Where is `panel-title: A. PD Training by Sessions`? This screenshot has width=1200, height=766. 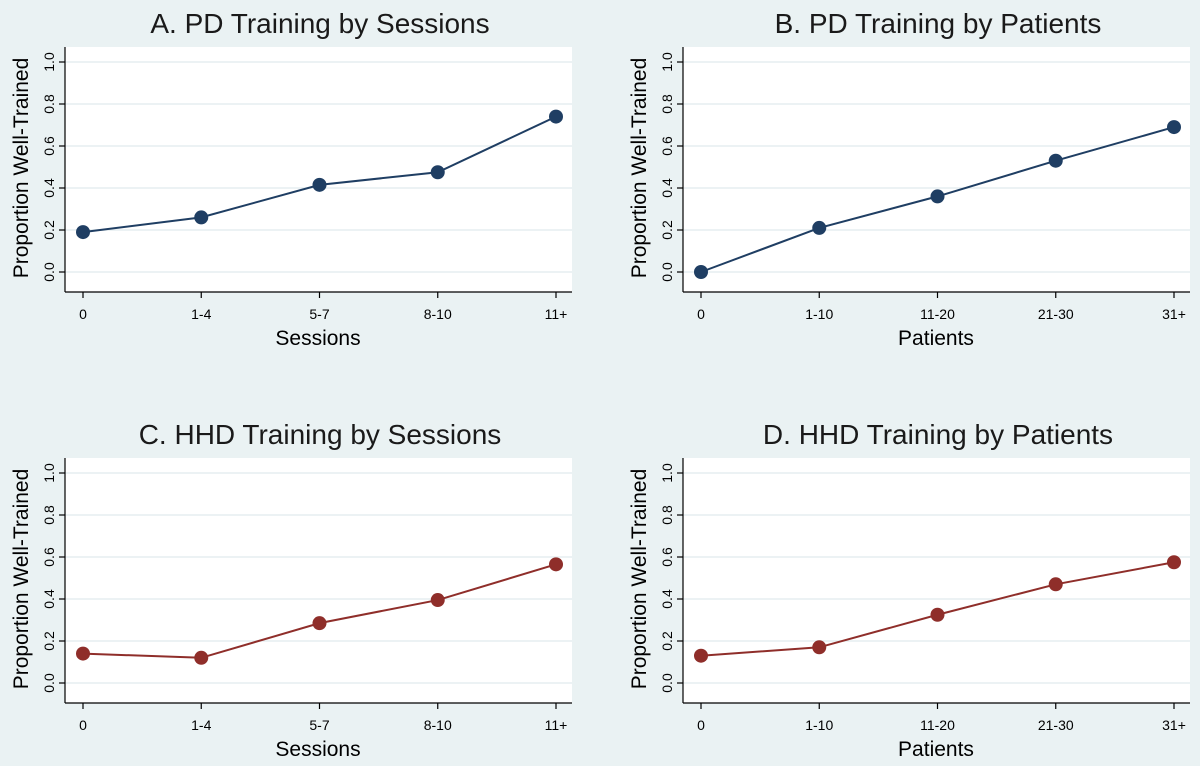
panel-title: A. PD Training by Sessions is located at coordinates (319, 23).